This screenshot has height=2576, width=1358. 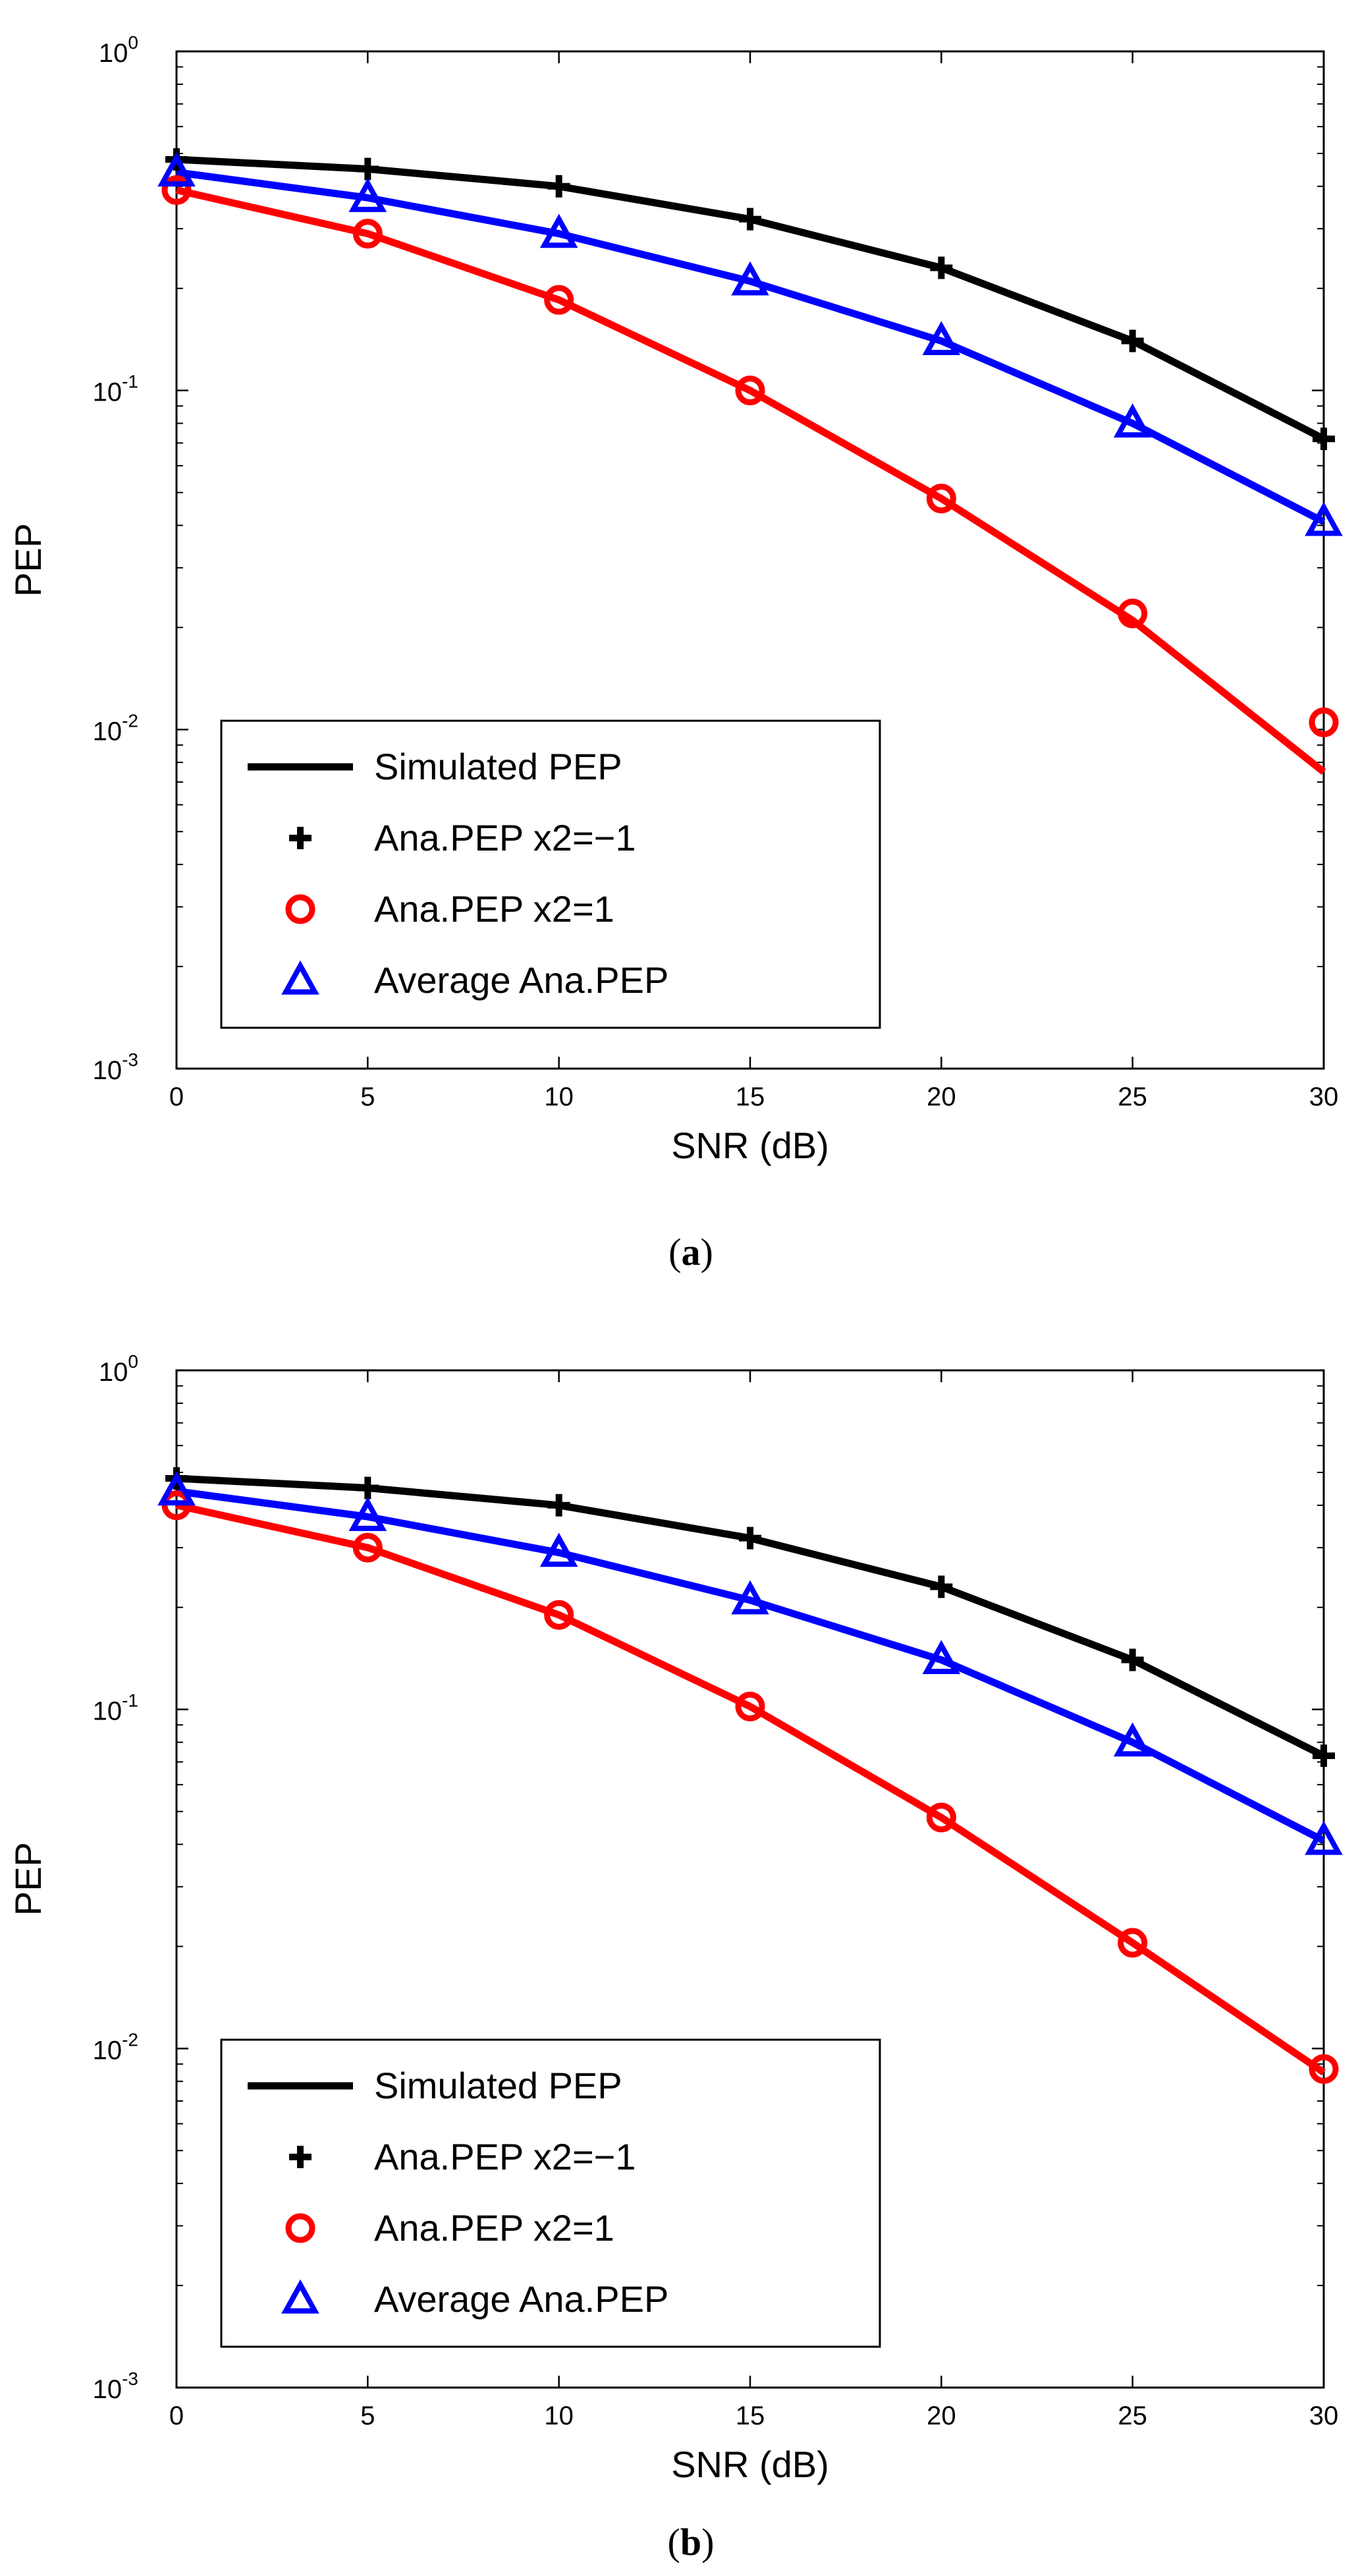 What do you see at coordinates (941, 2415) in the screenshot?
I see `x-tick-label: 20` at bounding box center [941, 2415].